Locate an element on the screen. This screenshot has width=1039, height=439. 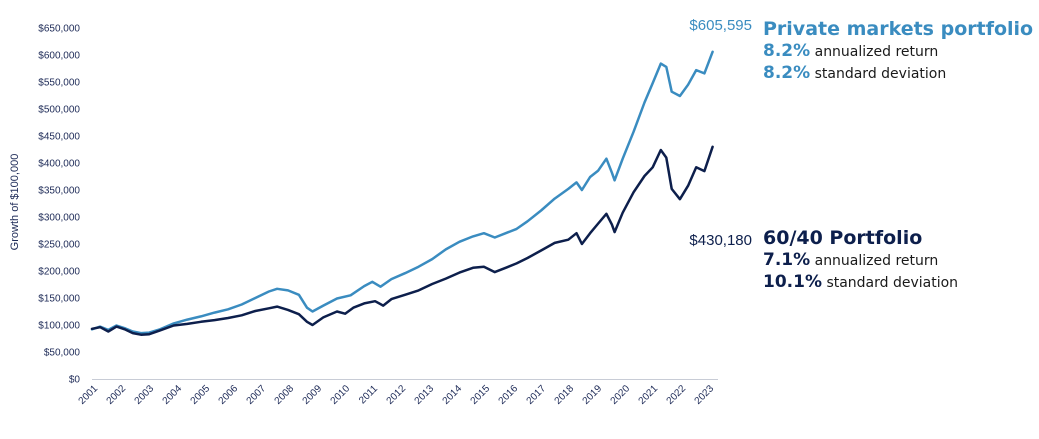
y-axis-label: Growth of $100,000 is located at coordinates (15, 202).